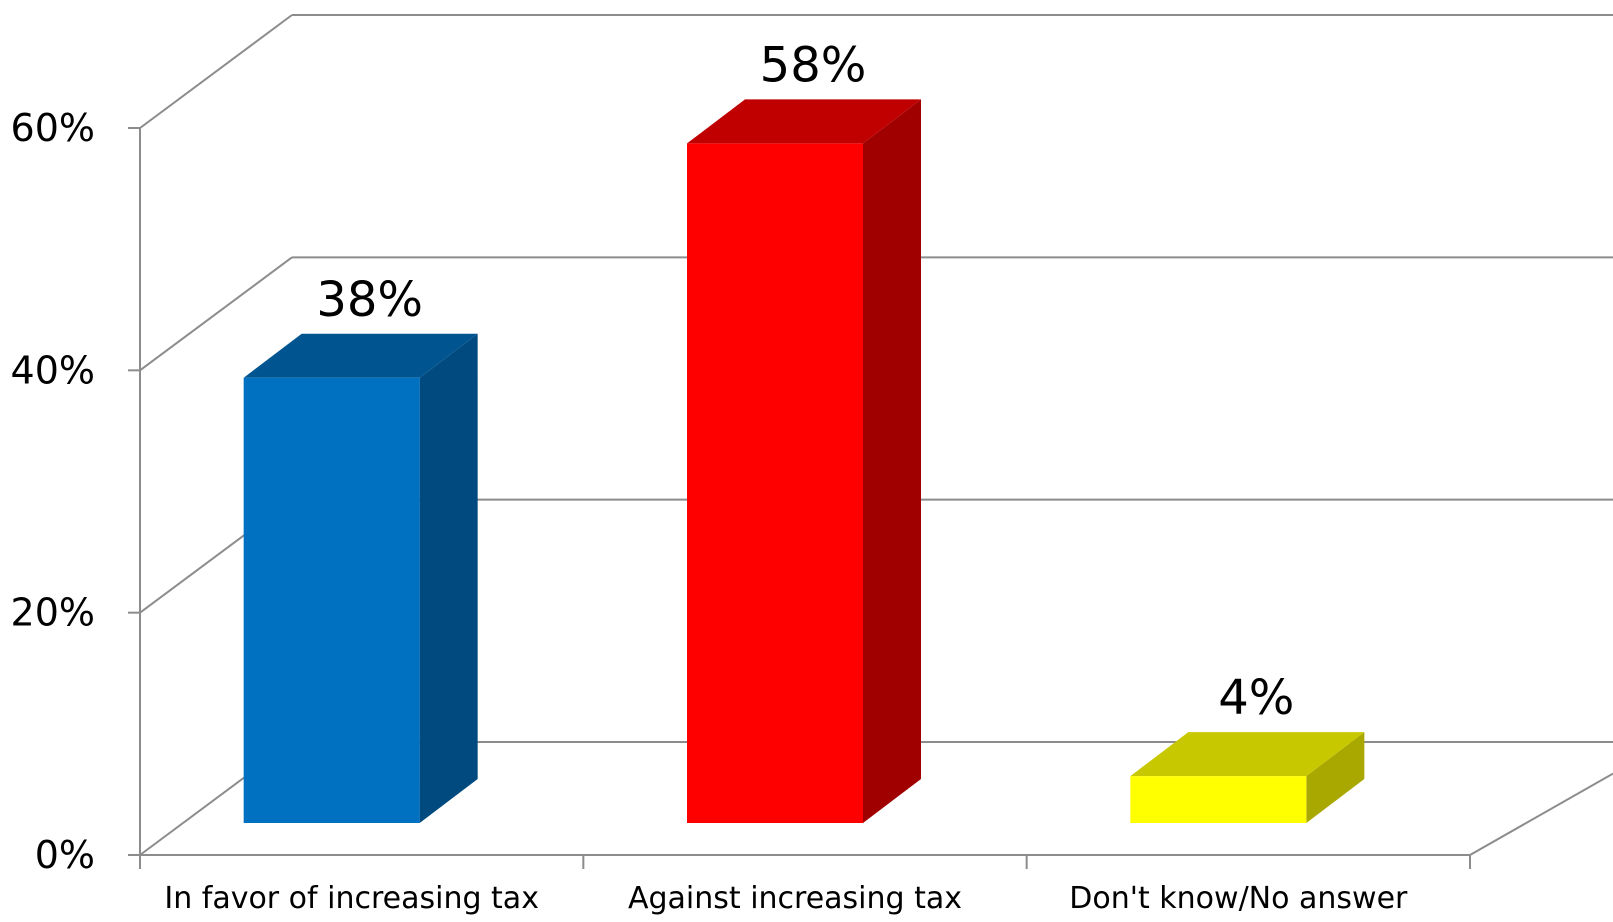 The height and width of the screenshot is (922, 1613). What do you see at coordinates (53, 613) in the screenshot?
I see `y-tick-label-1: 20%` at bounding box center [53, 613].